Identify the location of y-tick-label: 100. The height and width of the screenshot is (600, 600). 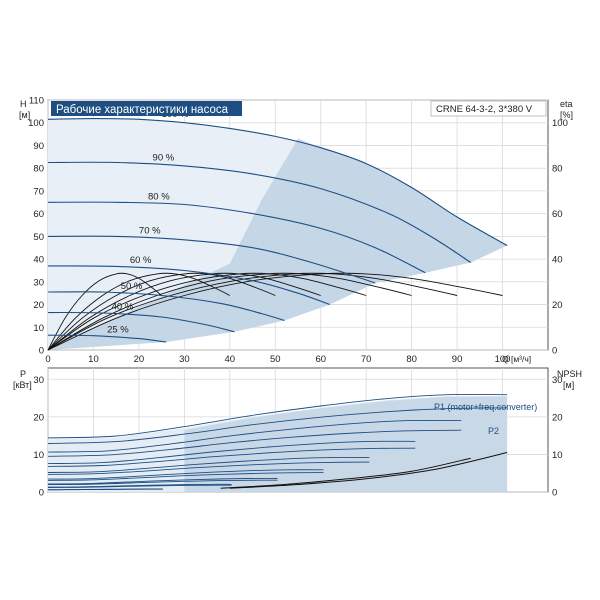
(36, 123).